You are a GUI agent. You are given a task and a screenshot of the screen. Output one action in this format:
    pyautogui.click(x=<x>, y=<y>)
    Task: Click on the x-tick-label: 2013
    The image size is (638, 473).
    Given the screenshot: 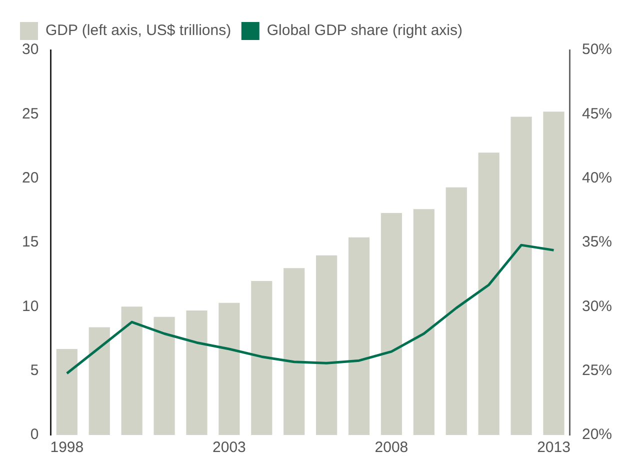 What is the action you would take?
    pyautogui.click(x=553, y=447)
    